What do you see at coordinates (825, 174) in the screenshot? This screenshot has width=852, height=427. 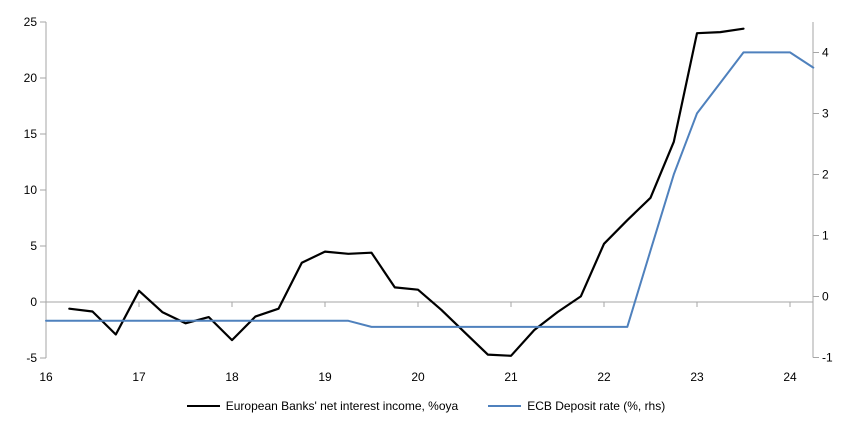 I see `right-axis-tick-label: 2` at bounding box center [825, 174].